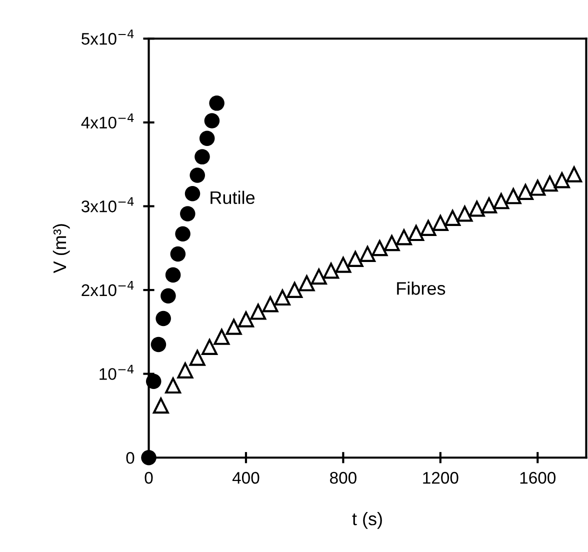 The image size is (588, 552). What do you see at coordinates (367, 520) in the screenshot?
I see `x-axis-title: t (s)` at bounding box center [367, 520].